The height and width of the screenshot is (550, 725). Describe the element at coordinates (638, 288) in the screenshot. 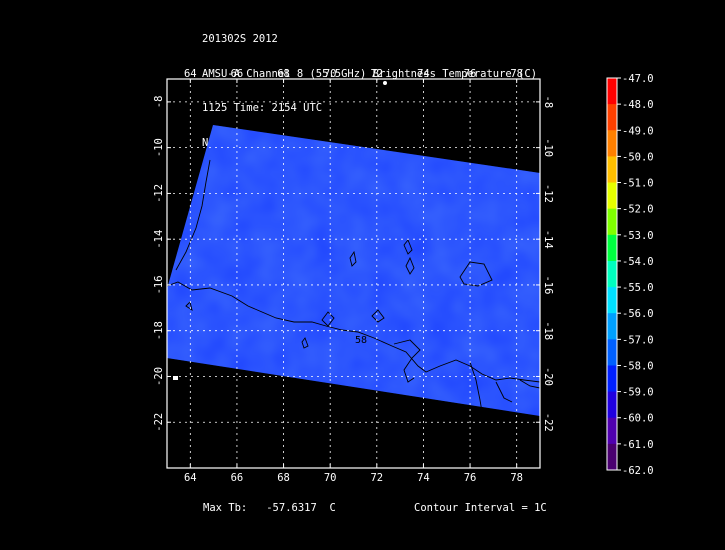

I see `colorbar-label: -55.0` at that location.